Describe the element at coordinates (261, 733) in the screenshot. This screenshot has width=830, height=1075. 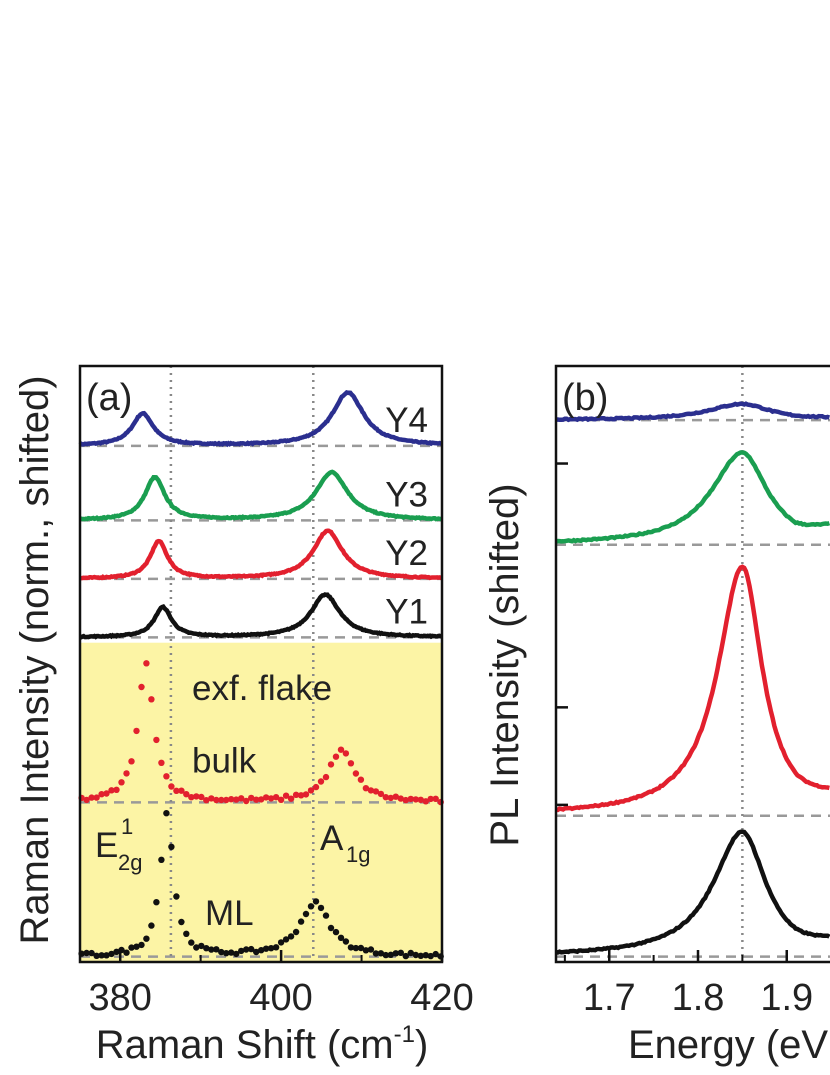
I see `series-bulk` at that location.